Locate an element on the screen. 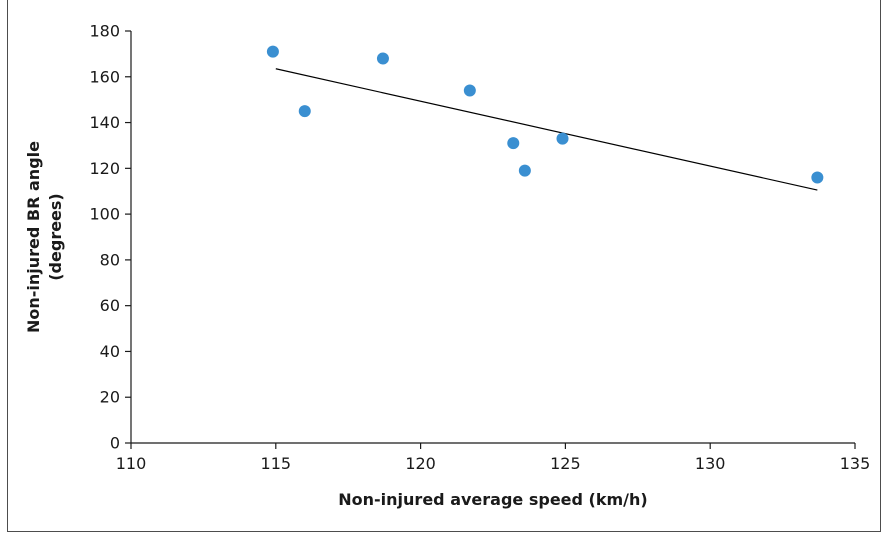 The width and height of the screenshot is (882, 533). x-tick-label: 125 is located at coordinates (565, 463).